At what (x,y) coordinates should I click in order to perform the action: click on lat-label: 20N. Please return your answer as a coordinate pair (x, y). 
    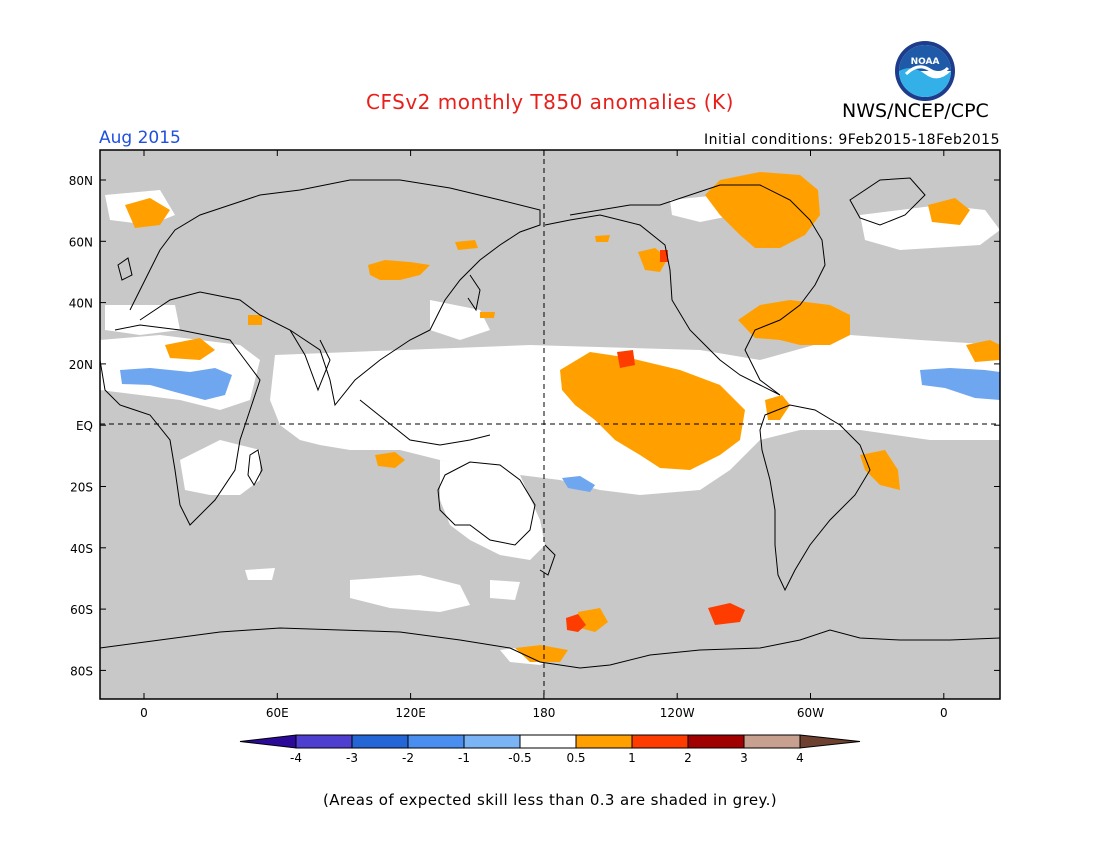
    Looking at the image, I should click on (81, 365).